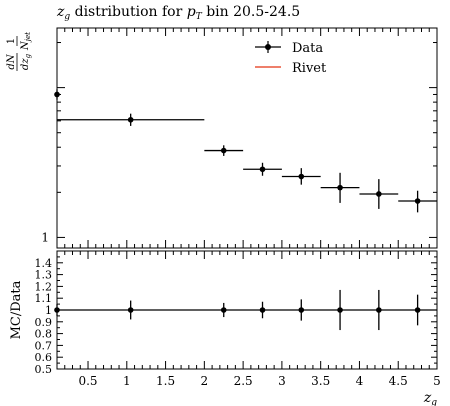 This screenshot has width=450, height=406. I want to click on legend-data-marker, so click(268, 47).